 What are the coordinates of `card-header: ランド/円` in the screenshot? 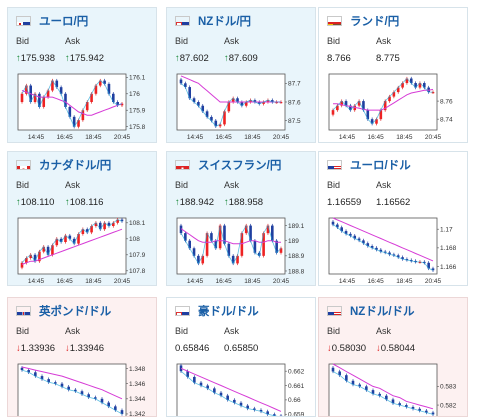 It's located at (363, 21).